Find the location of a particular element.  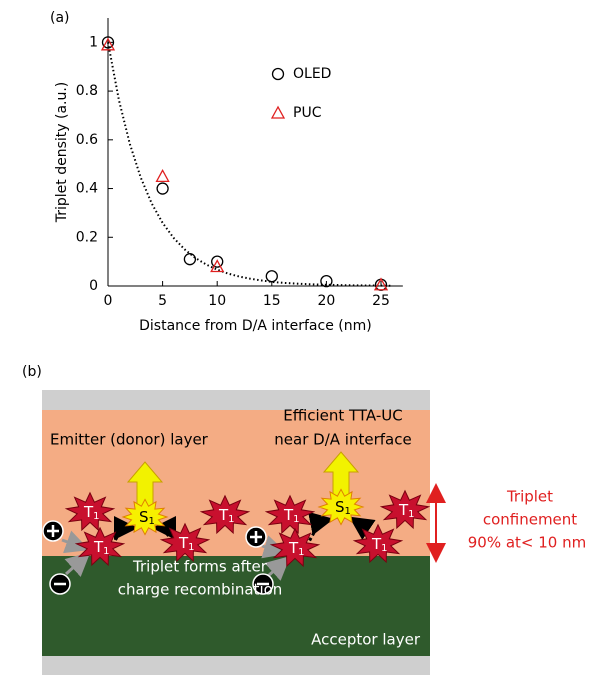

legend-label: OLED is located at coordinates (312, 74).